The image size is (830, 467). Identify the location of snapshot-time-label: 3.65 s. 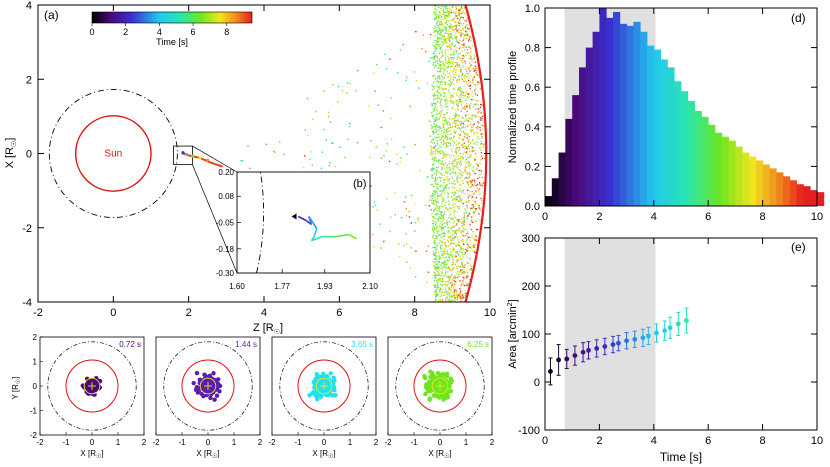
(362, 344).